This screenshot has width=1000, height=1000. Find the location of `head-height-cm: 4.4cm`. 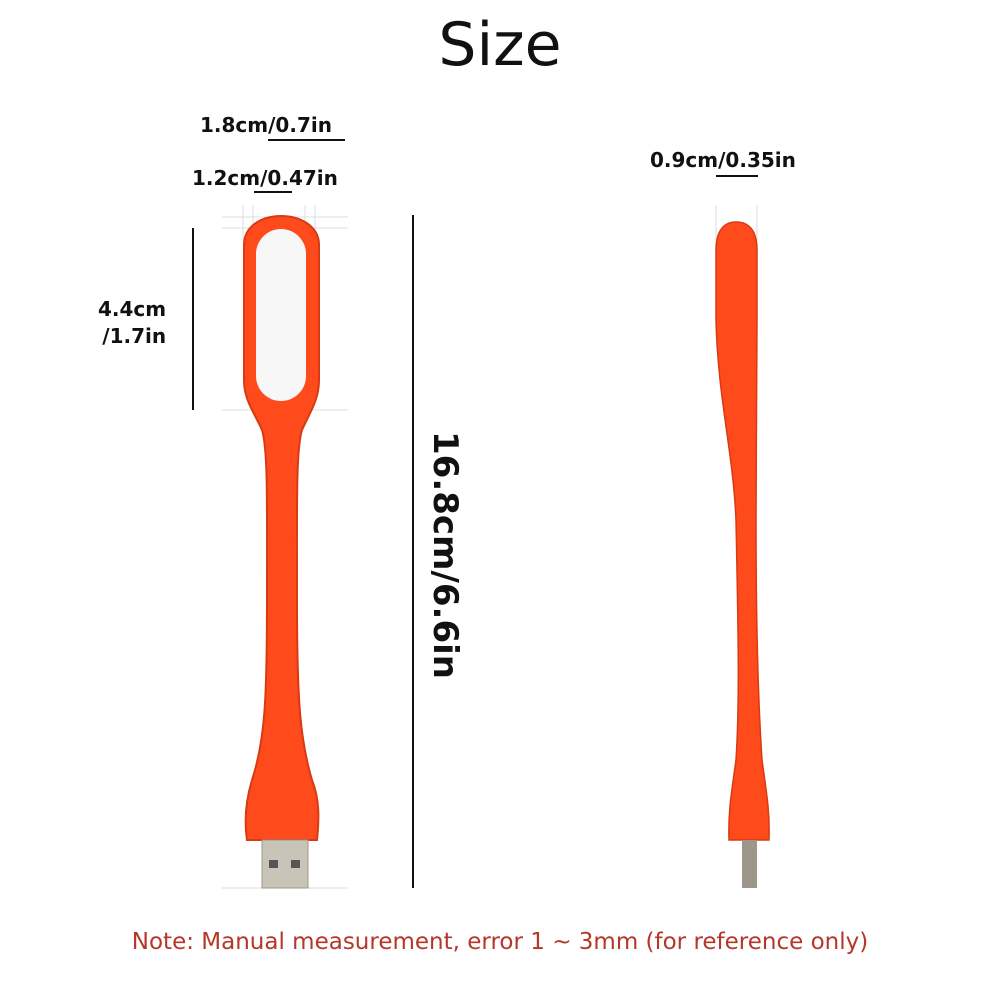

head-height-cm: 4.4cm is located at coordinates (132, 309).